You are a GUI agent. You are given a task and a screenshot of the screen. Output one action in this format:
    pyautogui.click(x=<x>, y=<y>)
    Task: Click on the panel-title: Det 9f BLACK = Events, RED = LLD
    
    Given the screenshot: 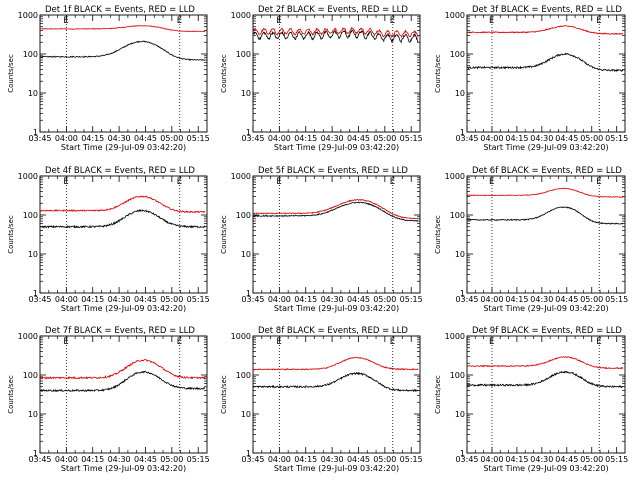 What is the action you would take?
    pyautogui.click(x=547, y=331)
    